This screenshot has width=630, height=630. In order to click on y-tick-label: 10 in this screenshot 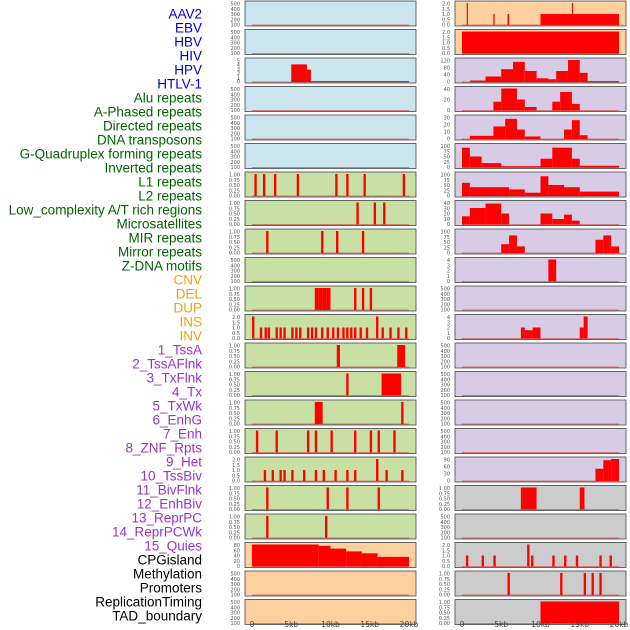, I will do `click(447, 133)`.